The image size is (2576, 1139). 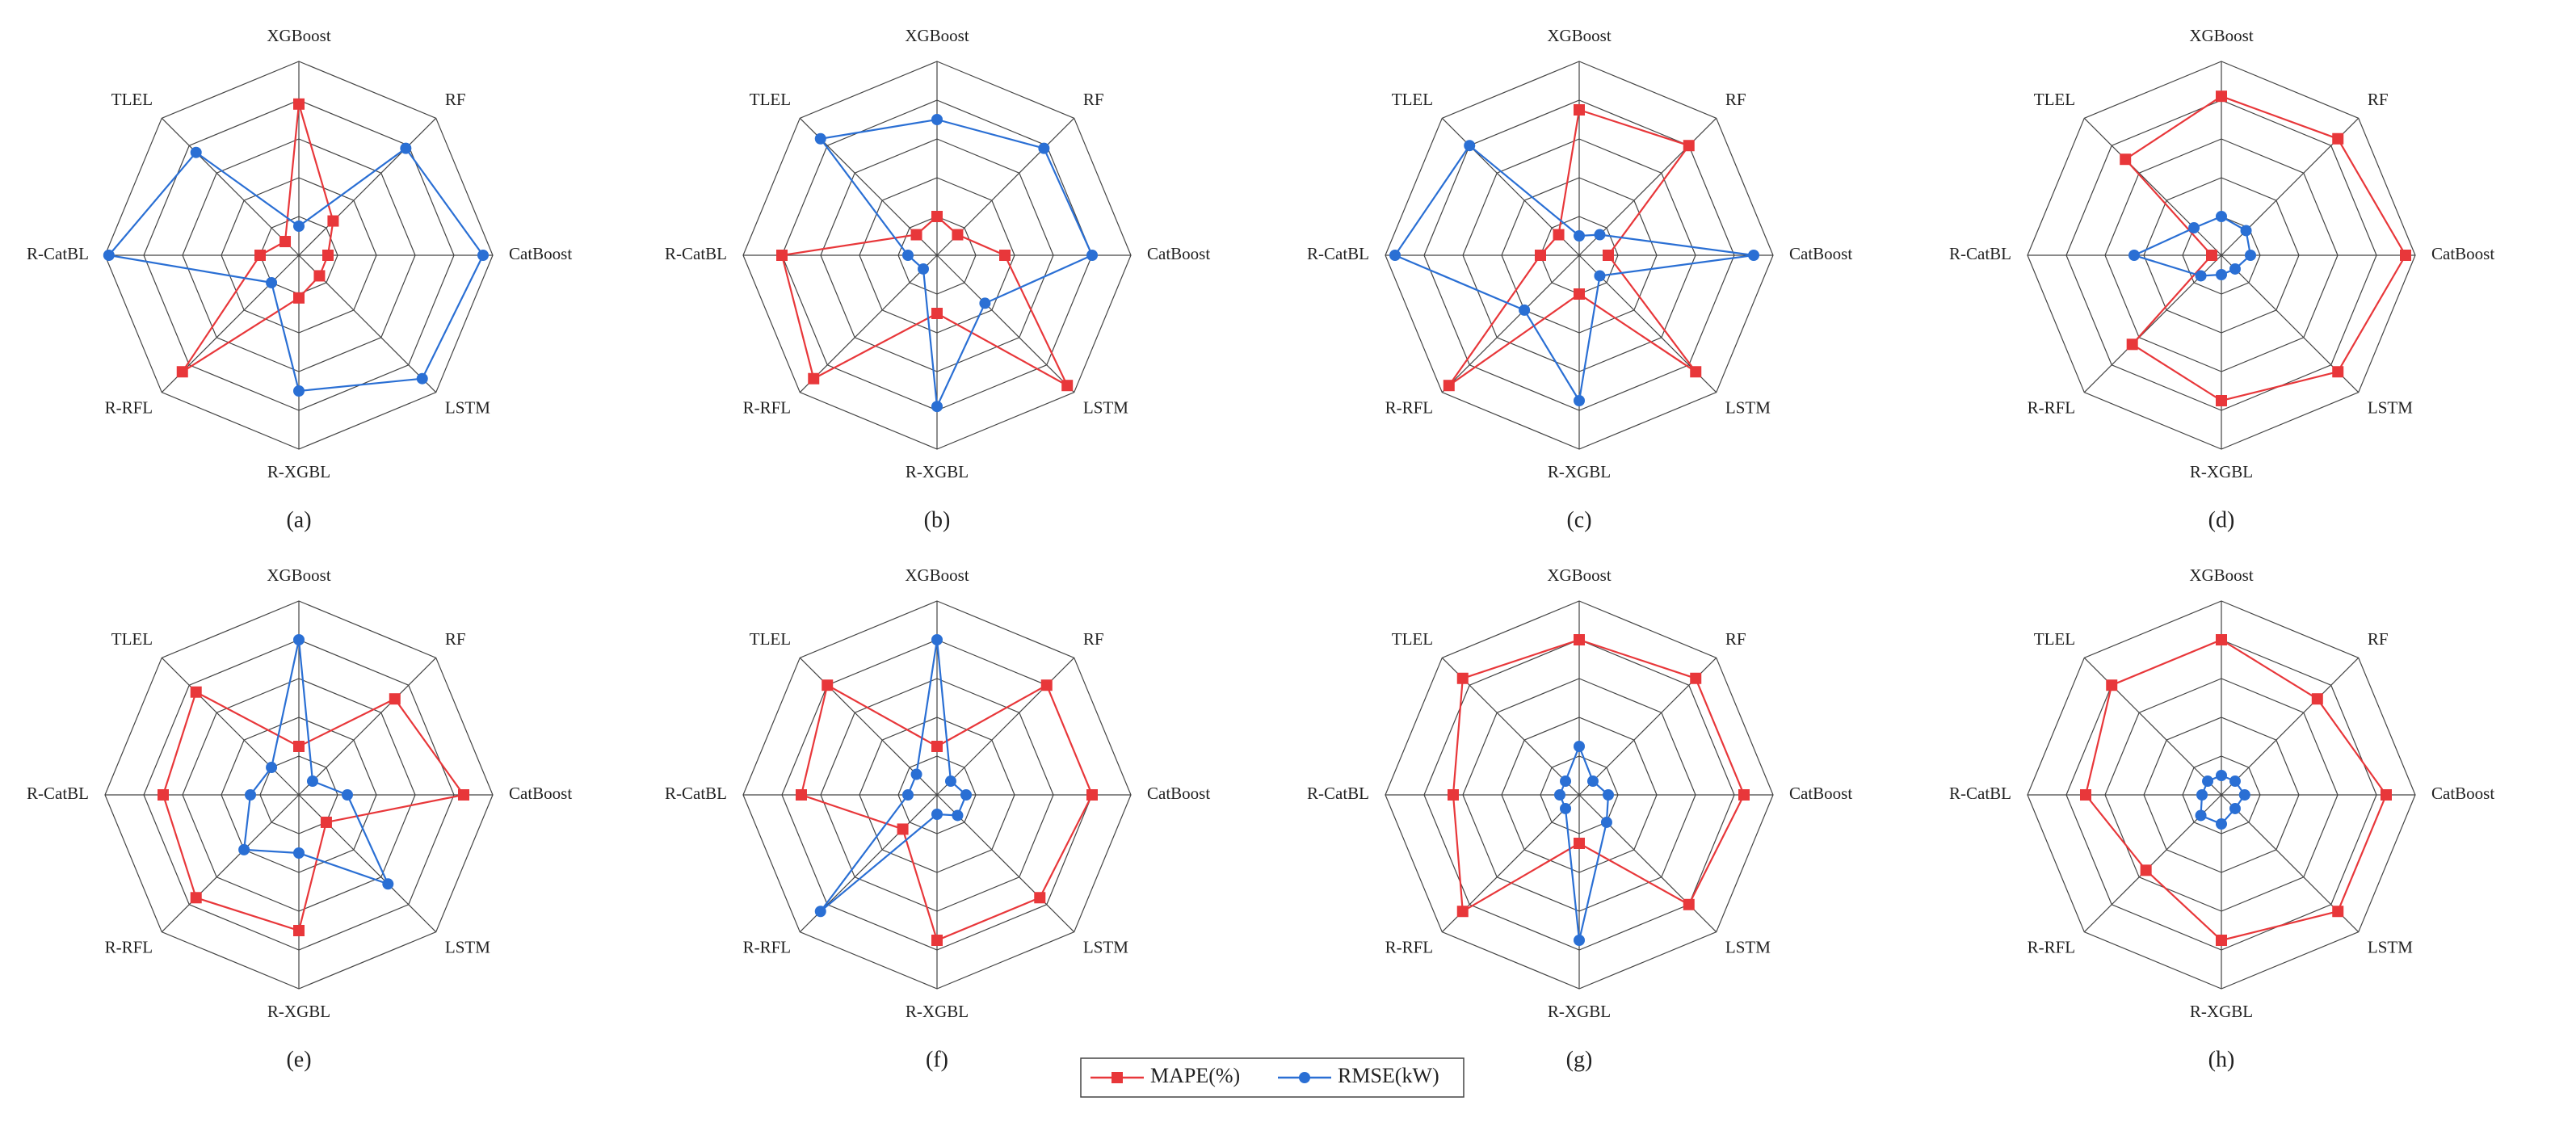 I want to click on subplot-label: (h), so click(x=2222, y=1059).